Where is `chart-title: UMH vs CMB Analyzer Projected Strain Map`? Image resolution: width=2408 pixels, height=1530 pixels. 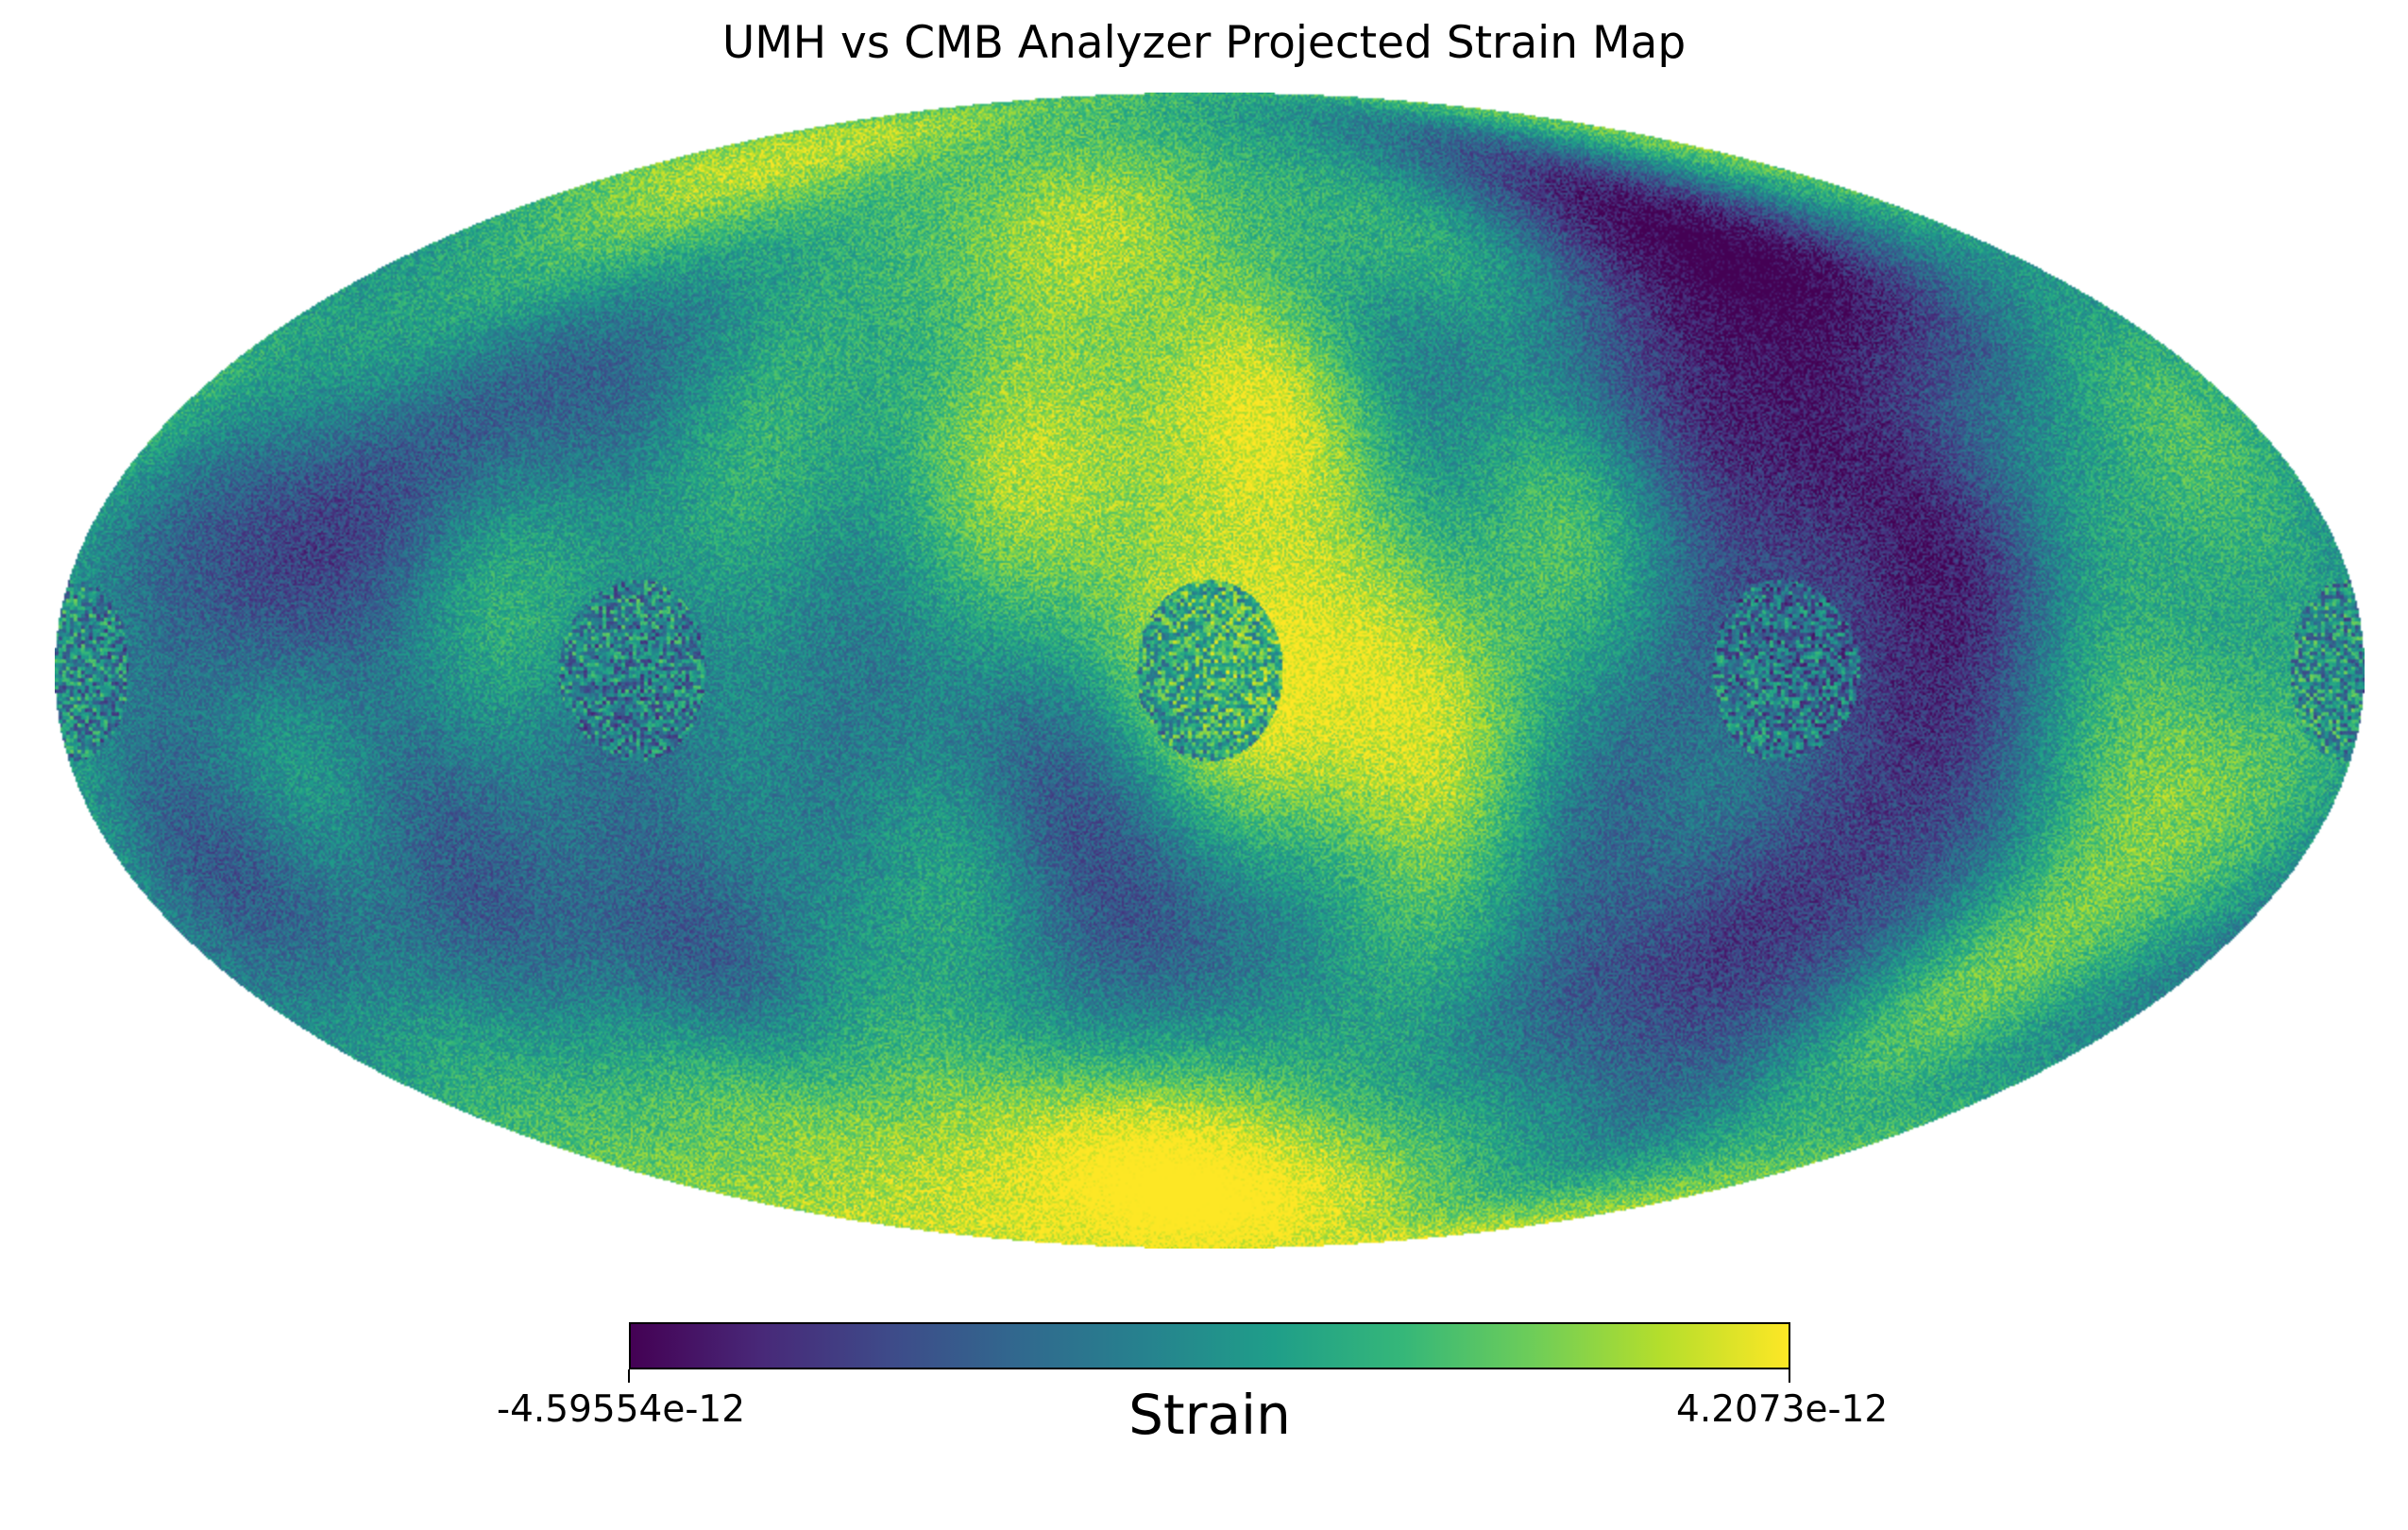 chart-title: UMH vs CMB Analyzer Projected Strain Map is located at coordinates (1204, 43).